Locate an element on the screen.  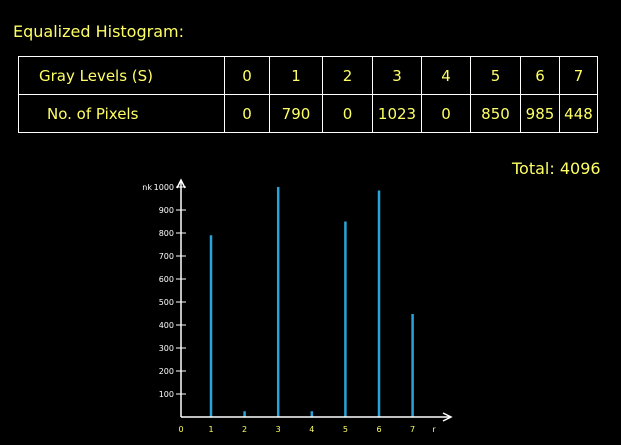
x-tick-label: 4 is located at coordinates (311, 429).